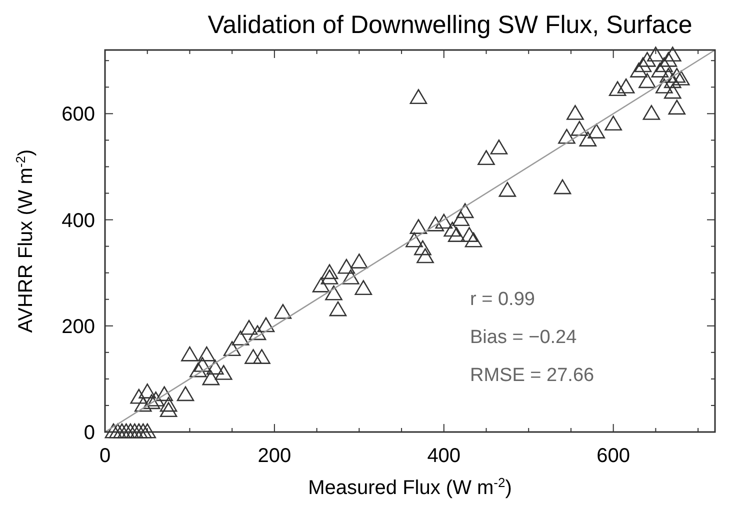 The height and width of the screenshot is (509, 752). I want to click on x-tick-label: 200, so click(275, 456).